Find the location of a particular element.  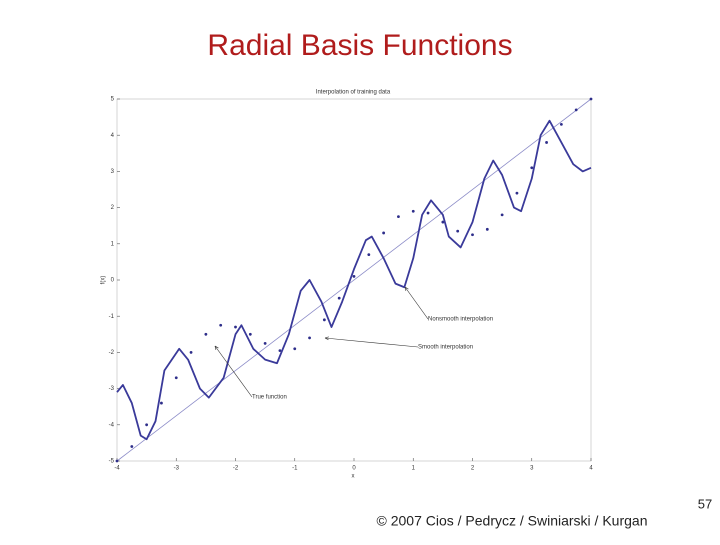

x-tick-label: 0 is located at coordinates (354, 469).